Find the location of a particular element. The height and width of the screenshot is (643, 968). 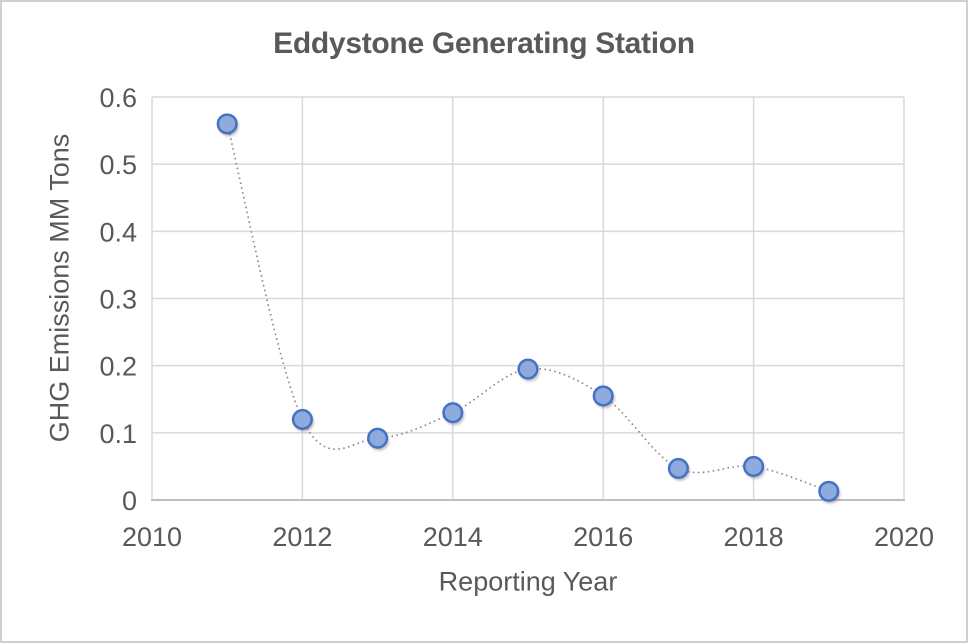

y-tick-label: 0.4 is located at coordinates (118, 232).